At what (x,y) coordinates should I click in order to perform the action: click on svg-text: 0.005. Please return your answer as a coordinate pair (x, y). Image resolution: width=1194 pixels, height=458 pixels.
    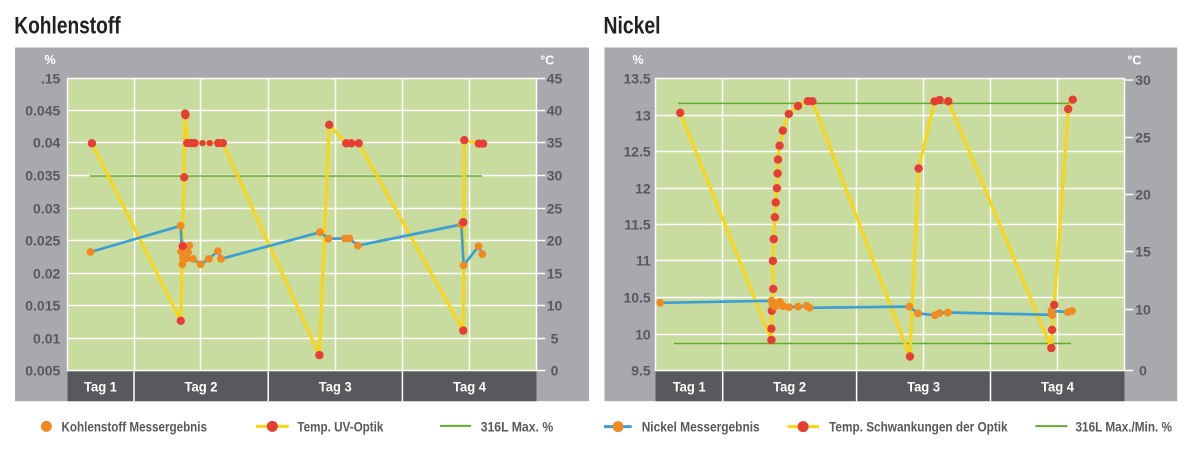
    Looking at the image, I should click on (42, 371).